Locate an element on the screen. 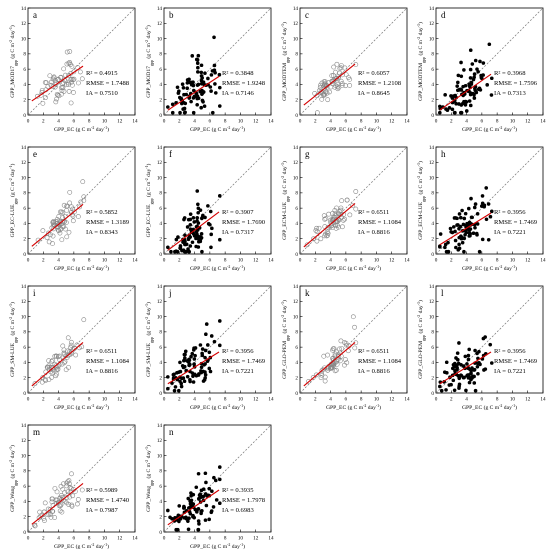 This screenshot has height=550, width=549. panel-label: a is located at coordinates (35, 15).